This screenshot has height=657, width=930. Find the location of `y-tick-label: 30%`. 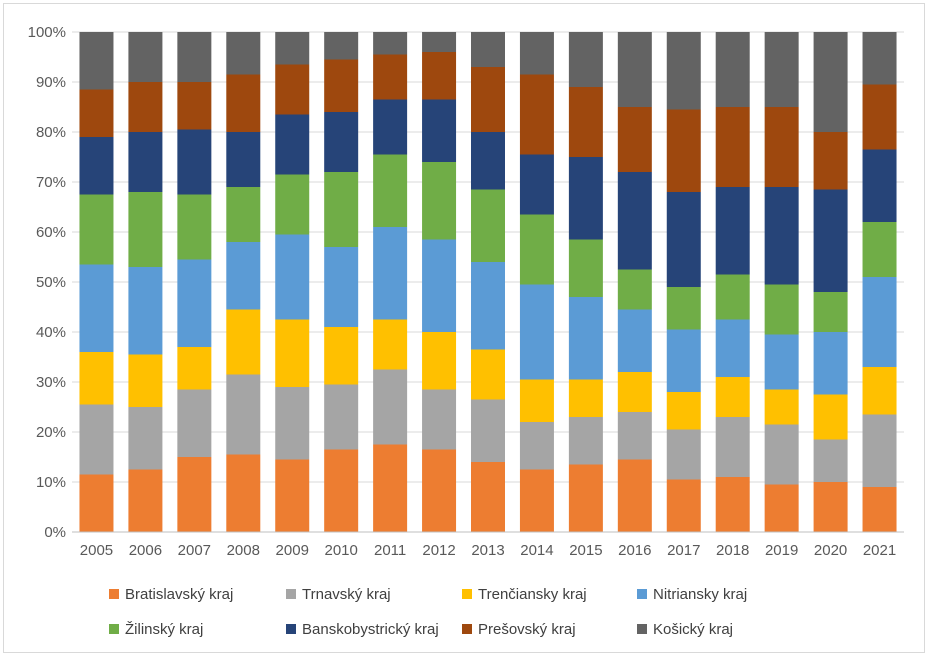

y-tick-label: 30% is located at coordinates (51, 382).